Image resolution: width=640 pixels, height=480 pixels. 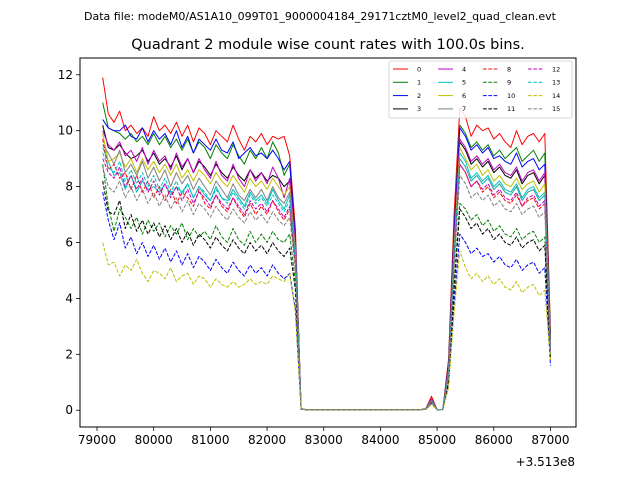 I want to click on legend-label-10: 10, so click(x=511, y=96).